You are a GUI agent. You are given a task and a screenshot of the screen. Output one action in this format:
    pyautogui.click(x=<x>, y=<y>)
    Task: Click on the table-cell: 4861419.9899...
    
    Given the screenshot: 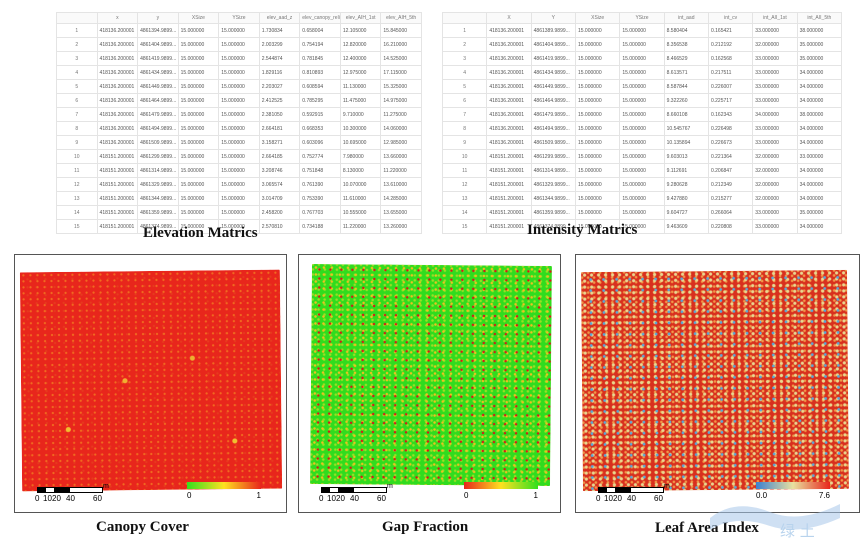 What is the action you would take?
    pyautogui.click(x=553, y=58)
    